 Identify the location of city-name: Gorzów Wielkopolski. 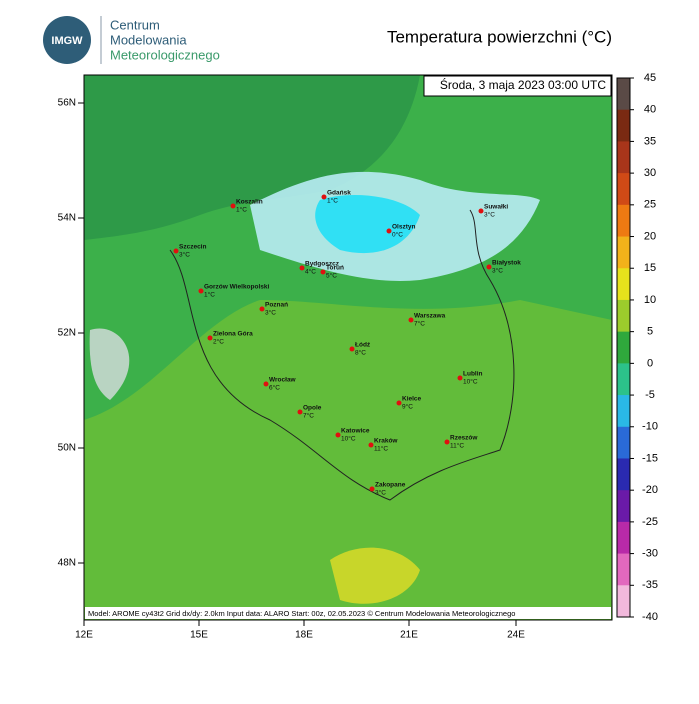
(237, 287).